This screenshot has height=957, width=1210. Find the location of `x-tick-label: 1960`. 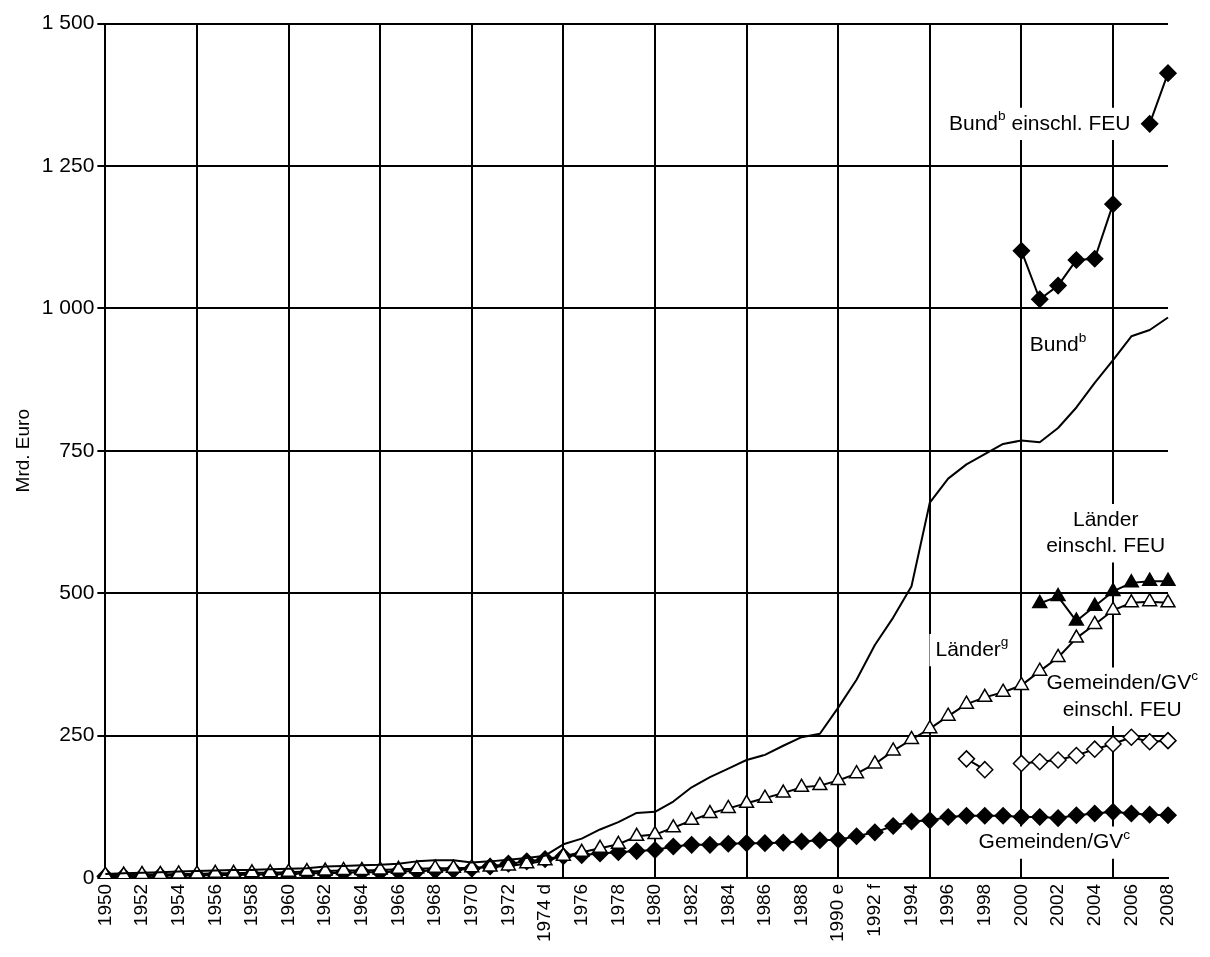

x-tick-label: 1960 is located at coordinates (287, 905).